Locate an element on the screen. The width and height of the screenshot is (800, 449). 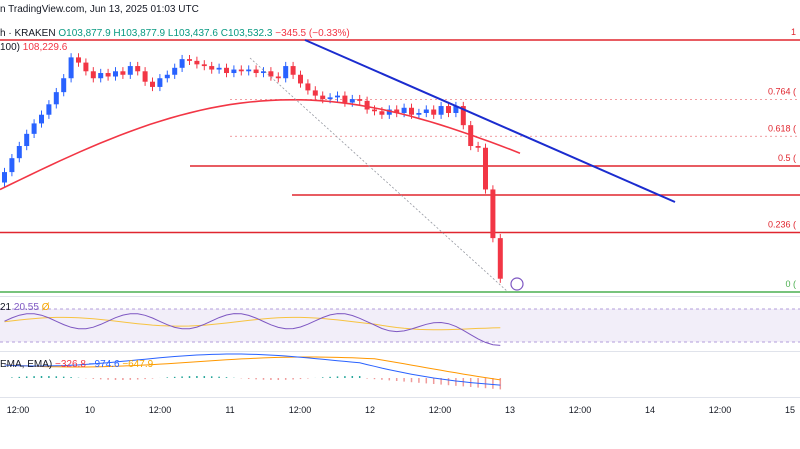
change-value: −345.5 (−0.33%) is located at coordinates (312, 33).